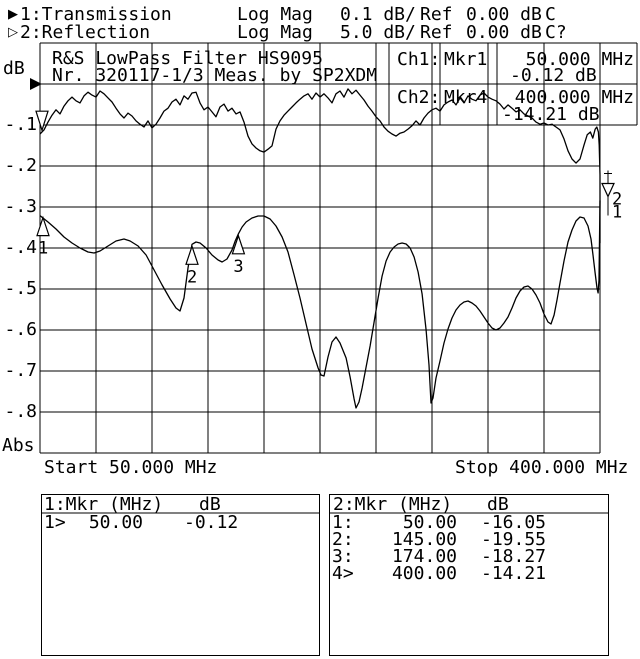  I want to click on trace2-scale: 5.0 dB/, so click(378, 32).